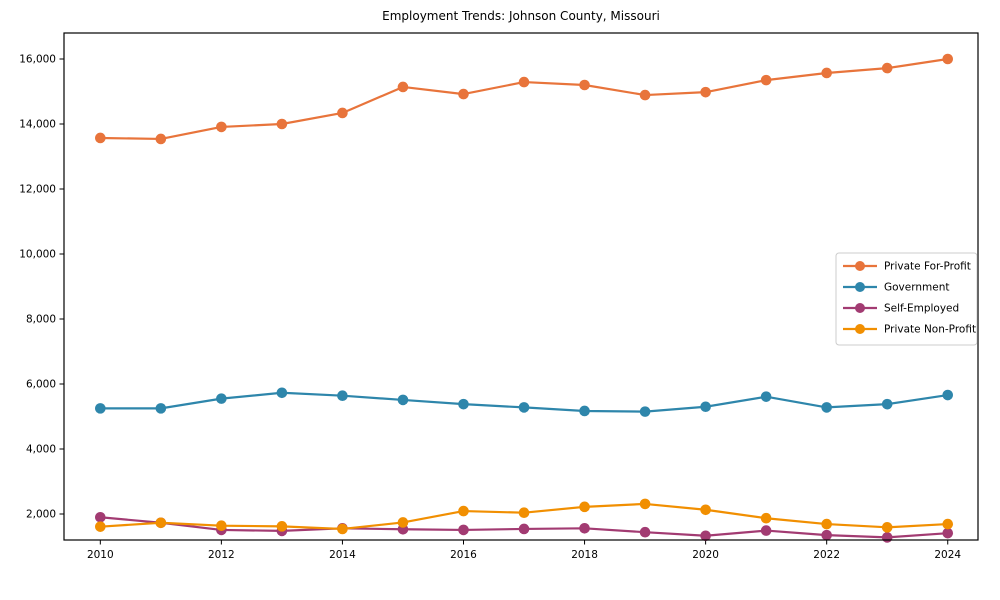 This screenshot has height=600, width=1000. What do you see at coordinates (41, 515) in the screenshot?
I see `y-tick-label: 2,000` at bounding box center [41, 515].